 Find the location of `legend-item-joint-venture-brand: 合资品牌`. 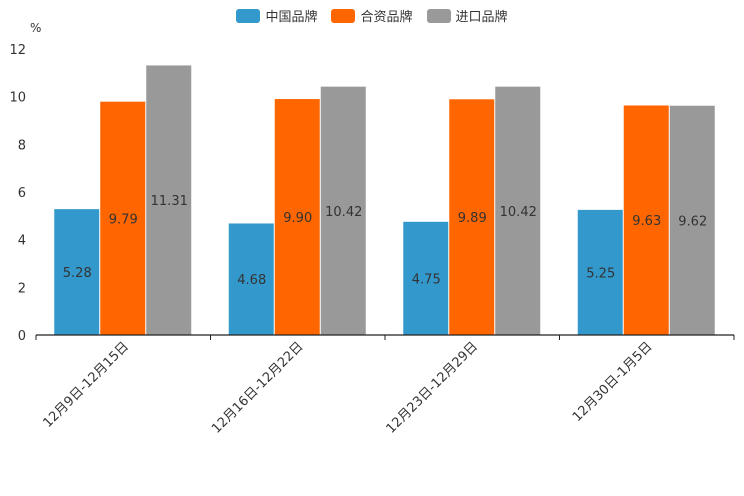

legend-item-joint-venture-brand: 合资品牌 is located at coordinates (372, 15).